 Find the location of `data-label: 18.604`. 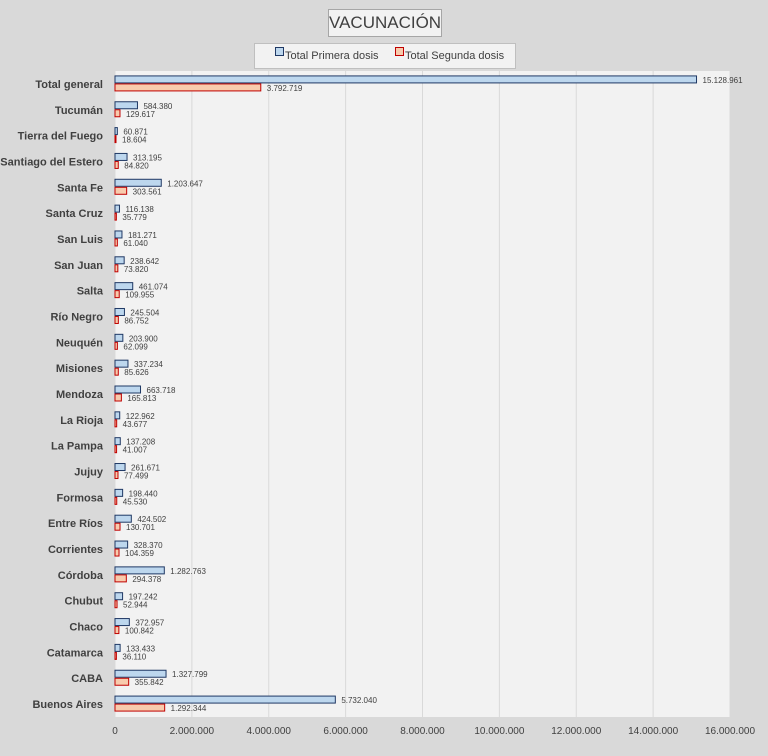

data-label: 18.604 is located at coordinates (134, 140).